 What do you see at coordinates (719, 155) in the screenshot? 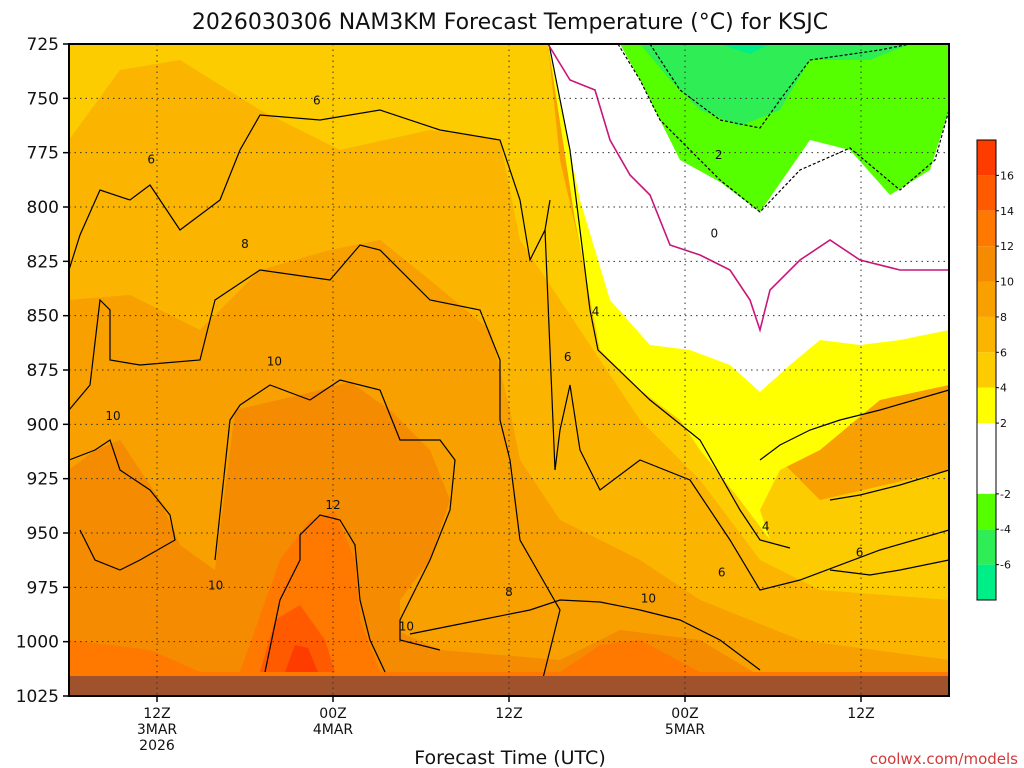
I see `contour-label: 2` at bounding box center [719, 155].